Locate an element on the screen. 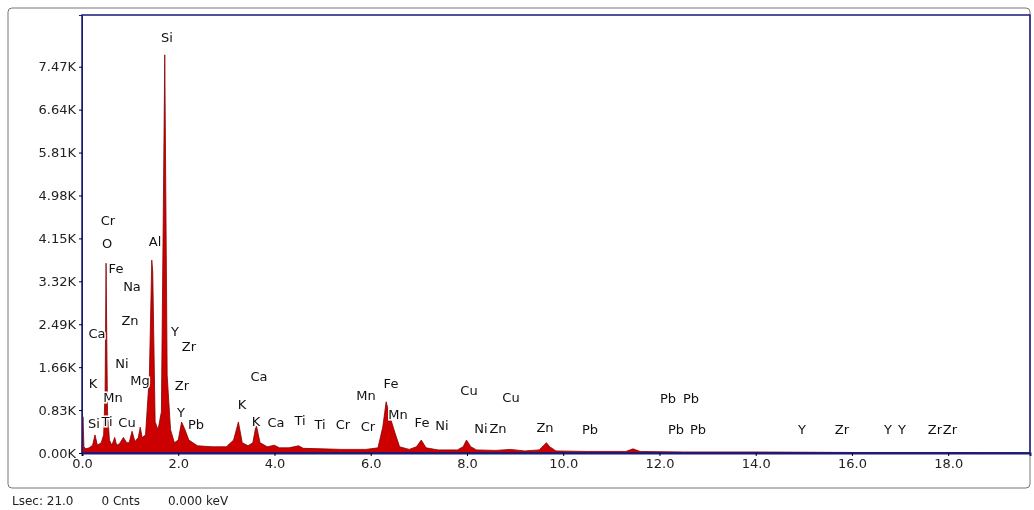  x-tick-label: 0.0 is located at coordinates (82, 464).